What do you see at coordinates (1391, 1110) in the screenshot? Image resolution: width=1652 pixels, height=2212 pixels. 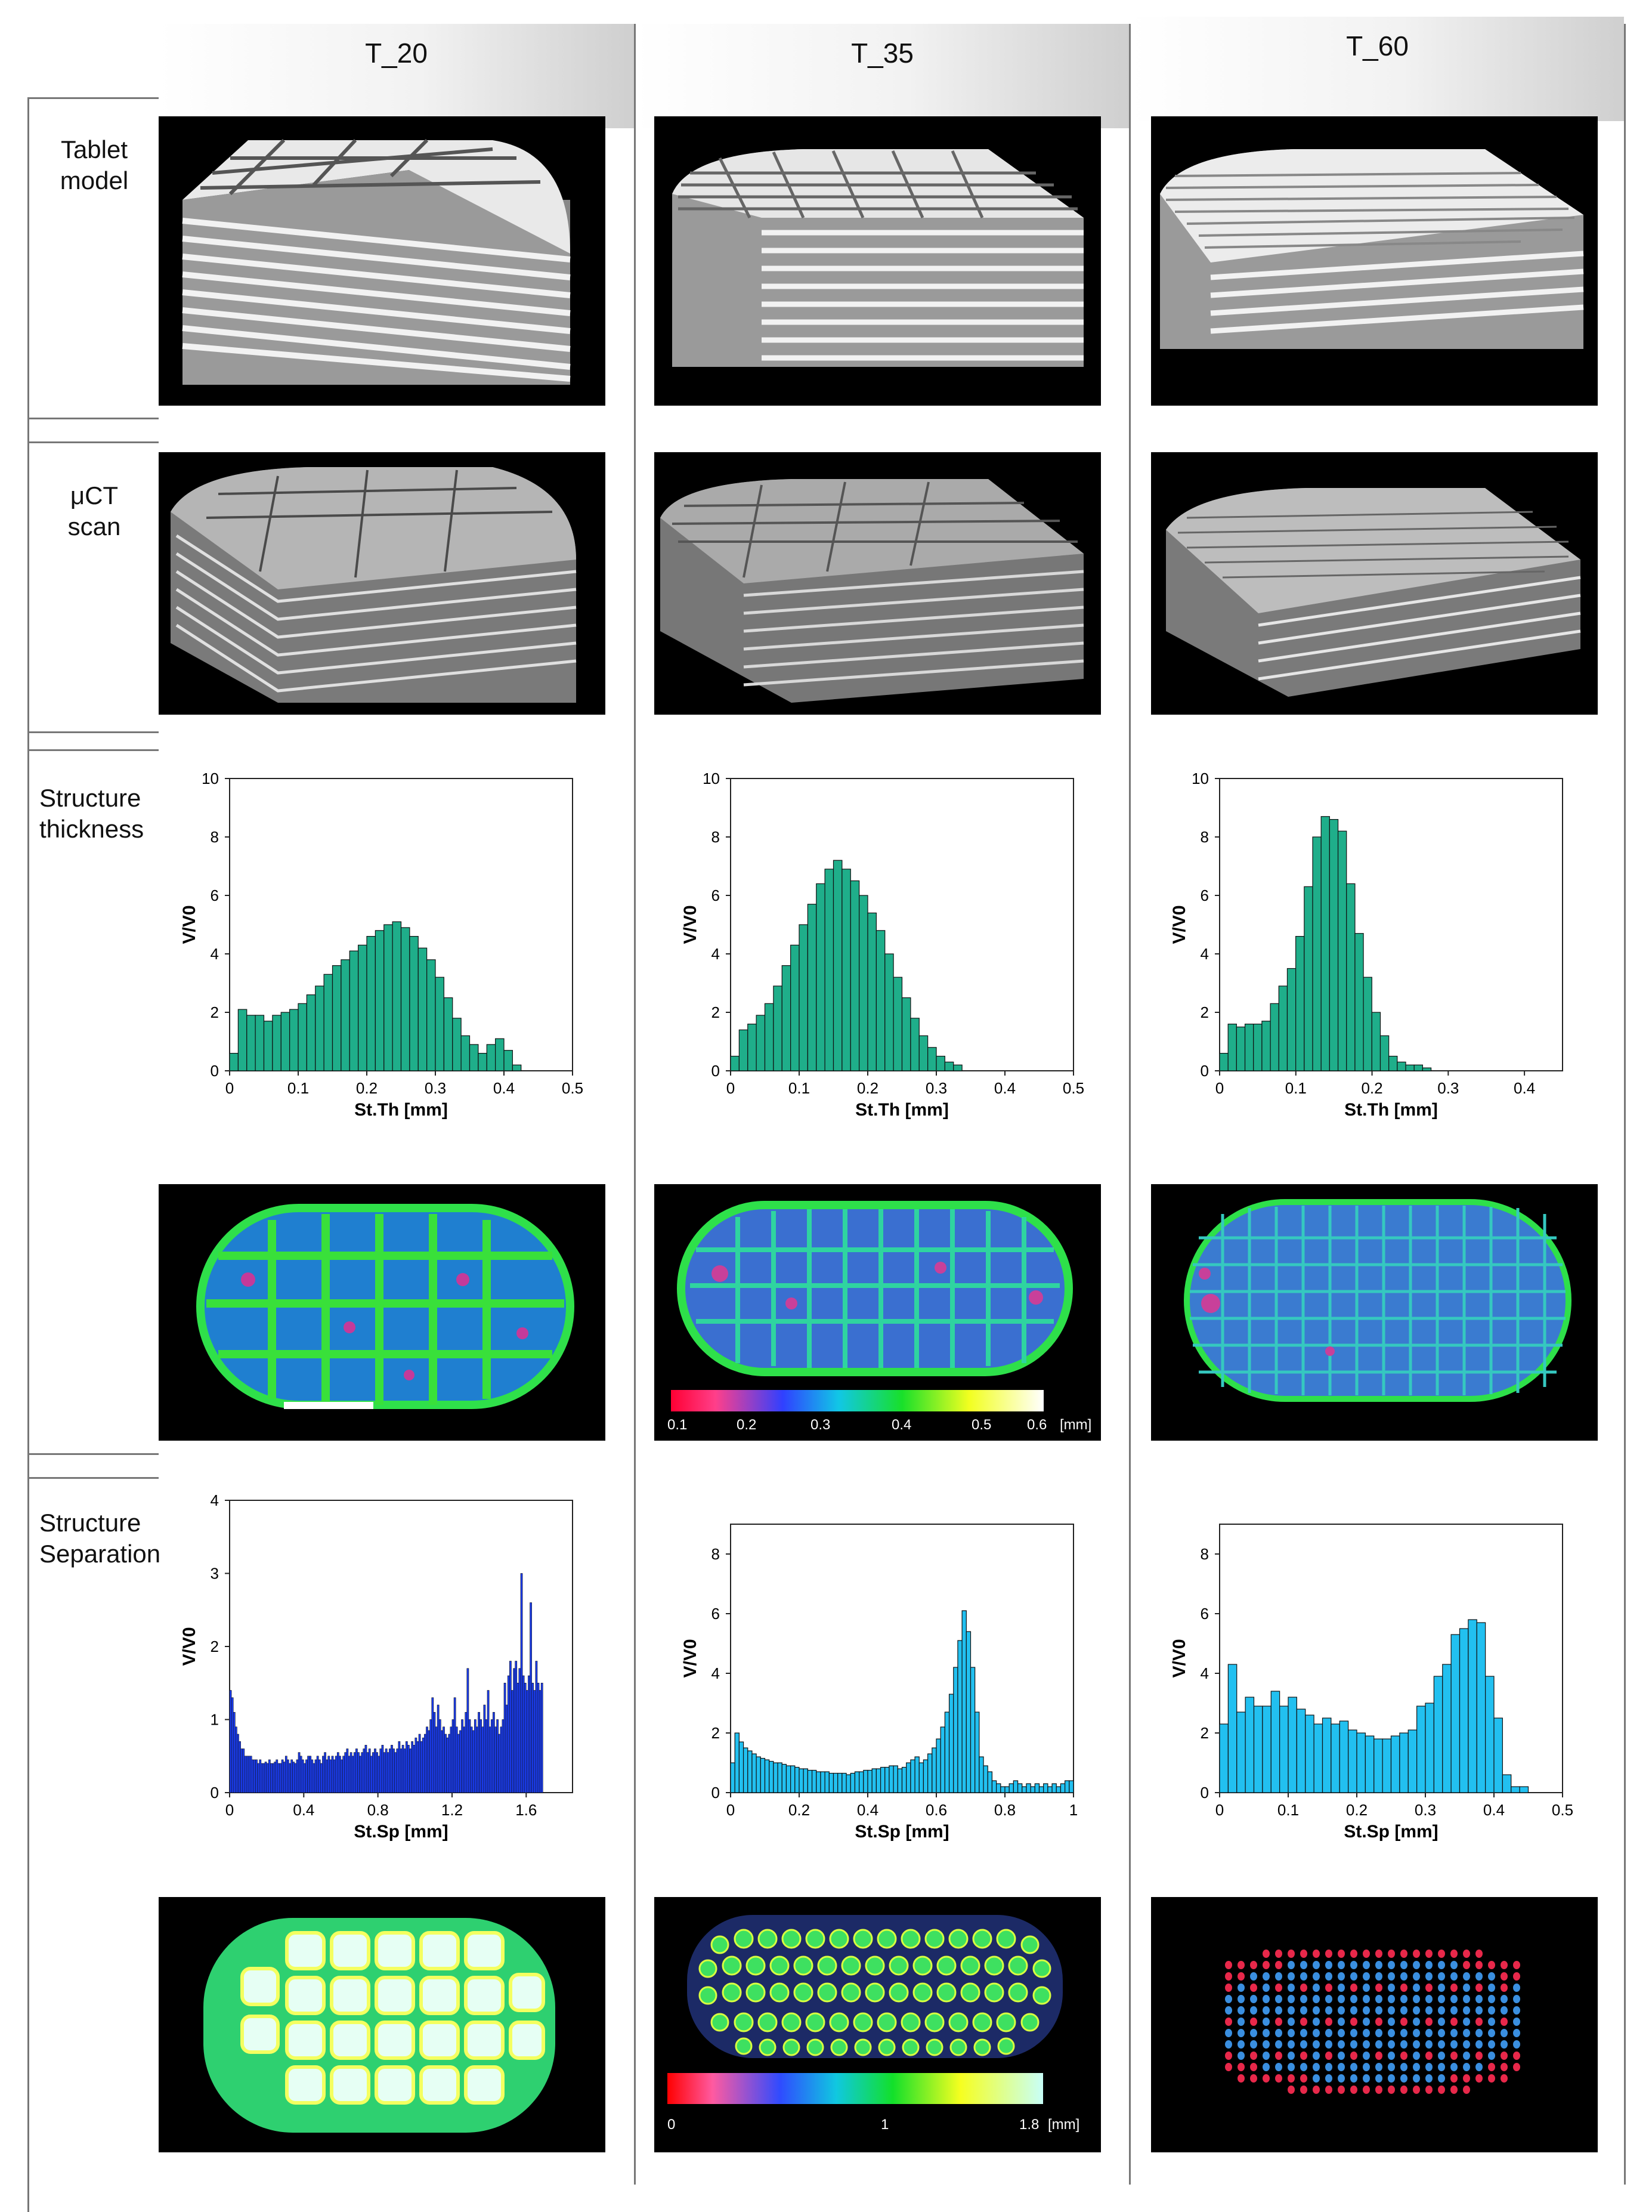 I see `x-axis-label: St.Th [mm]` at bounding box center [1391, 1110].